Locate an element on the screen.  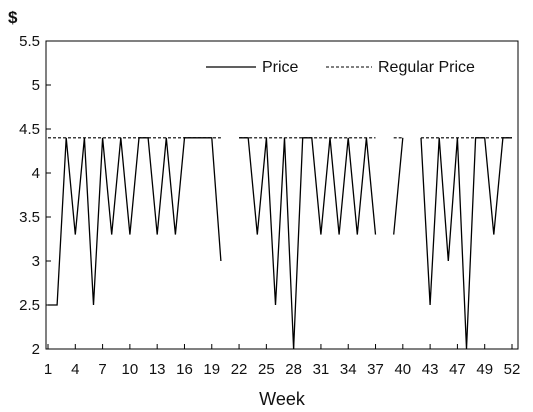
x-tick-label: 13 is located at coordinates (157, 369).